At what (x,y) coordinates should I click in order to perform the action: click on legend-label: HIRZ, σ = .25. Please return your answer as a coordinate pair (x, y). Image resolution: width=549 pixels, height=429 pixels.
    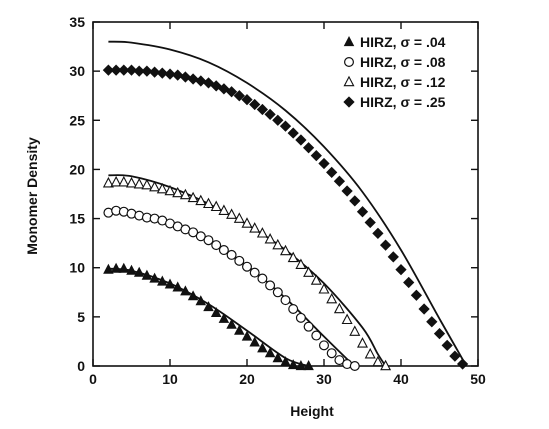
    Looking at the image, I should click on (403, 102).